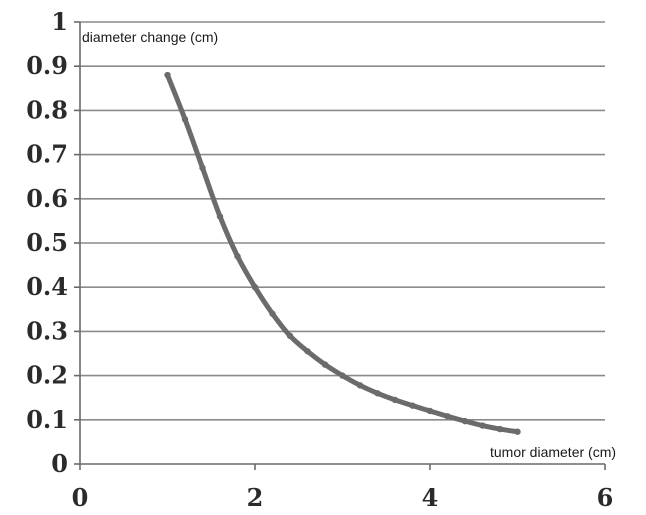 This screenshot has width=646, height=515. I want to click on y-tick-label-10: 1, so click(59, 21).